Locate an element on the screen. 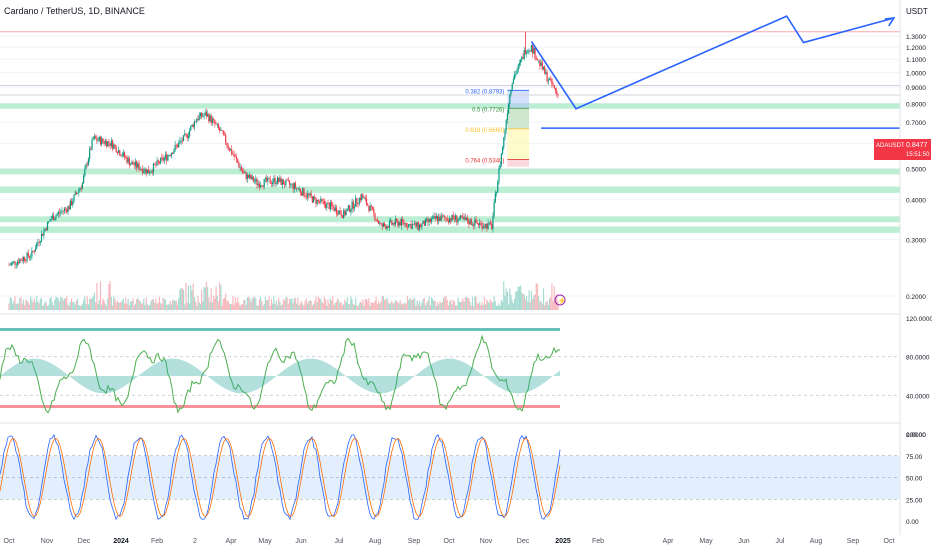  currency-label: USDT is located at coordinates (917, 11).